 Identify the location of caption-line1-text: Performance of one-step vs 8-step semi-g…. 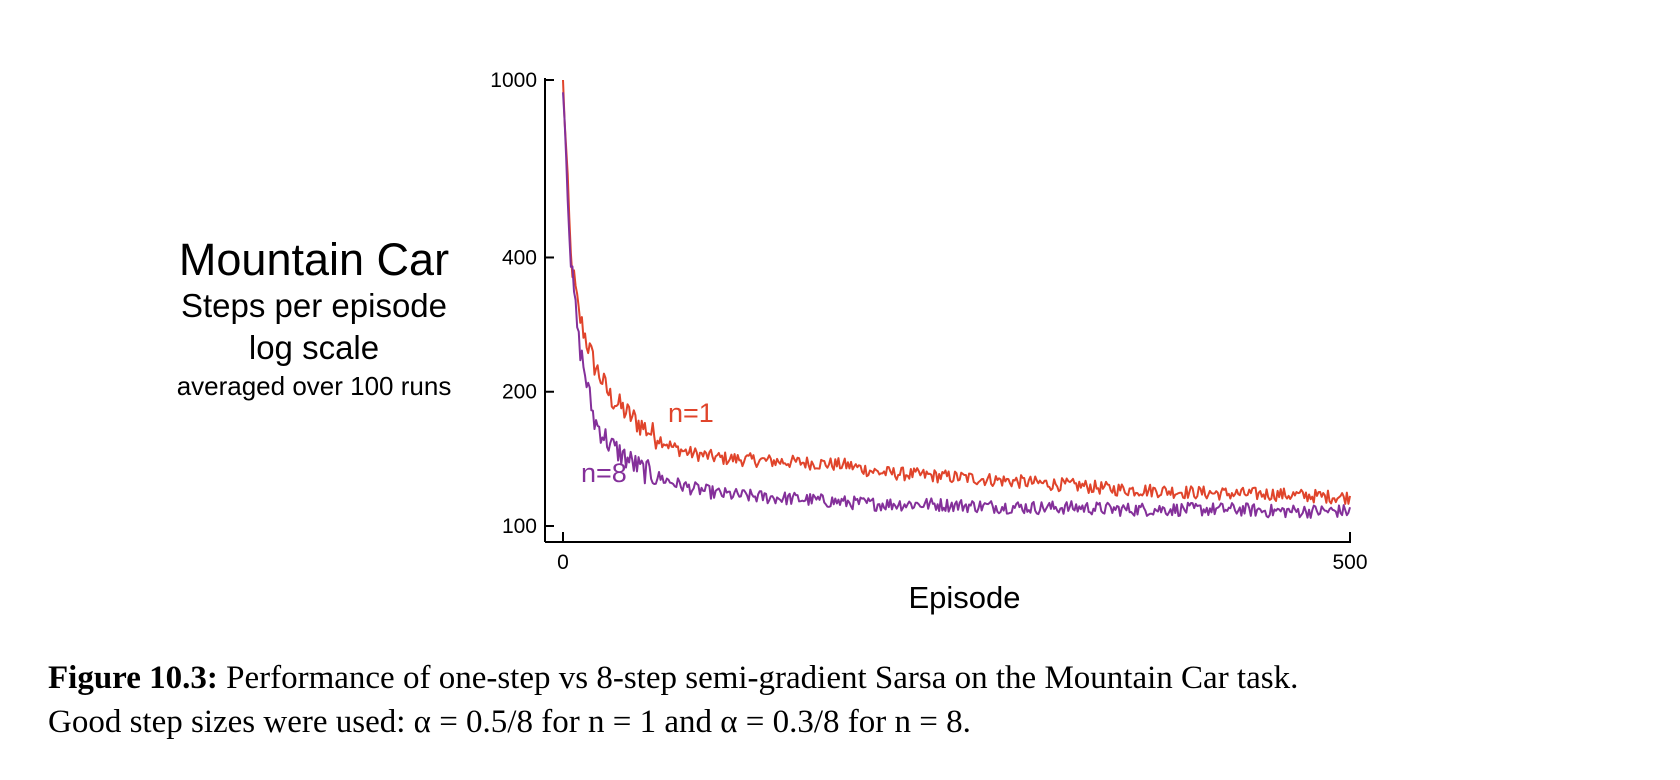
(762, 678).